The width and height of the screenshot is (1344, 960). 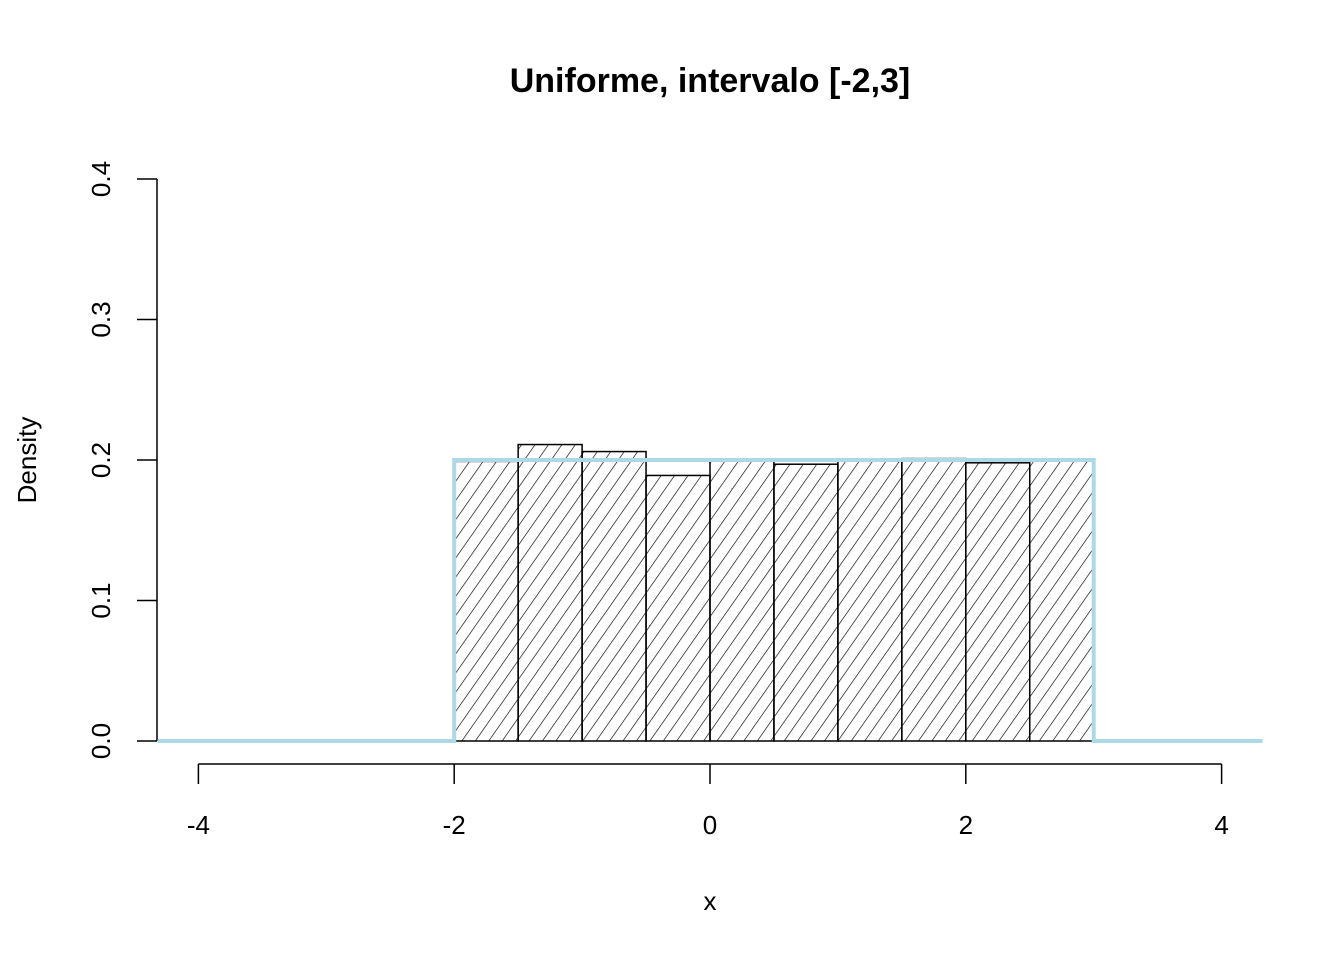 I want to click on x-tick-label: -2, so click(x=454, y=825).